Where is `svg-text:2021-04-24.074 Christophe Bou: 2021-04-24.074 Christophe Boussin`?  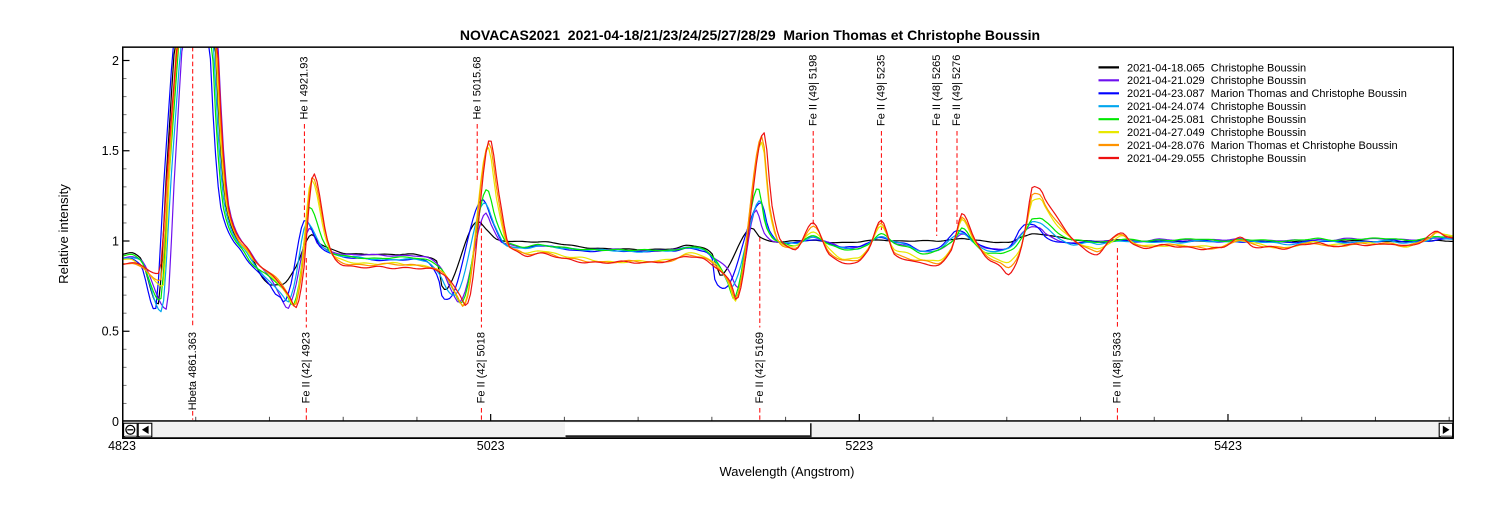
svg-text:2021-04-24.074 Christophe Bou: 2021-04-24.074 Christophe Boussin is located at coordinates (1216, 107).